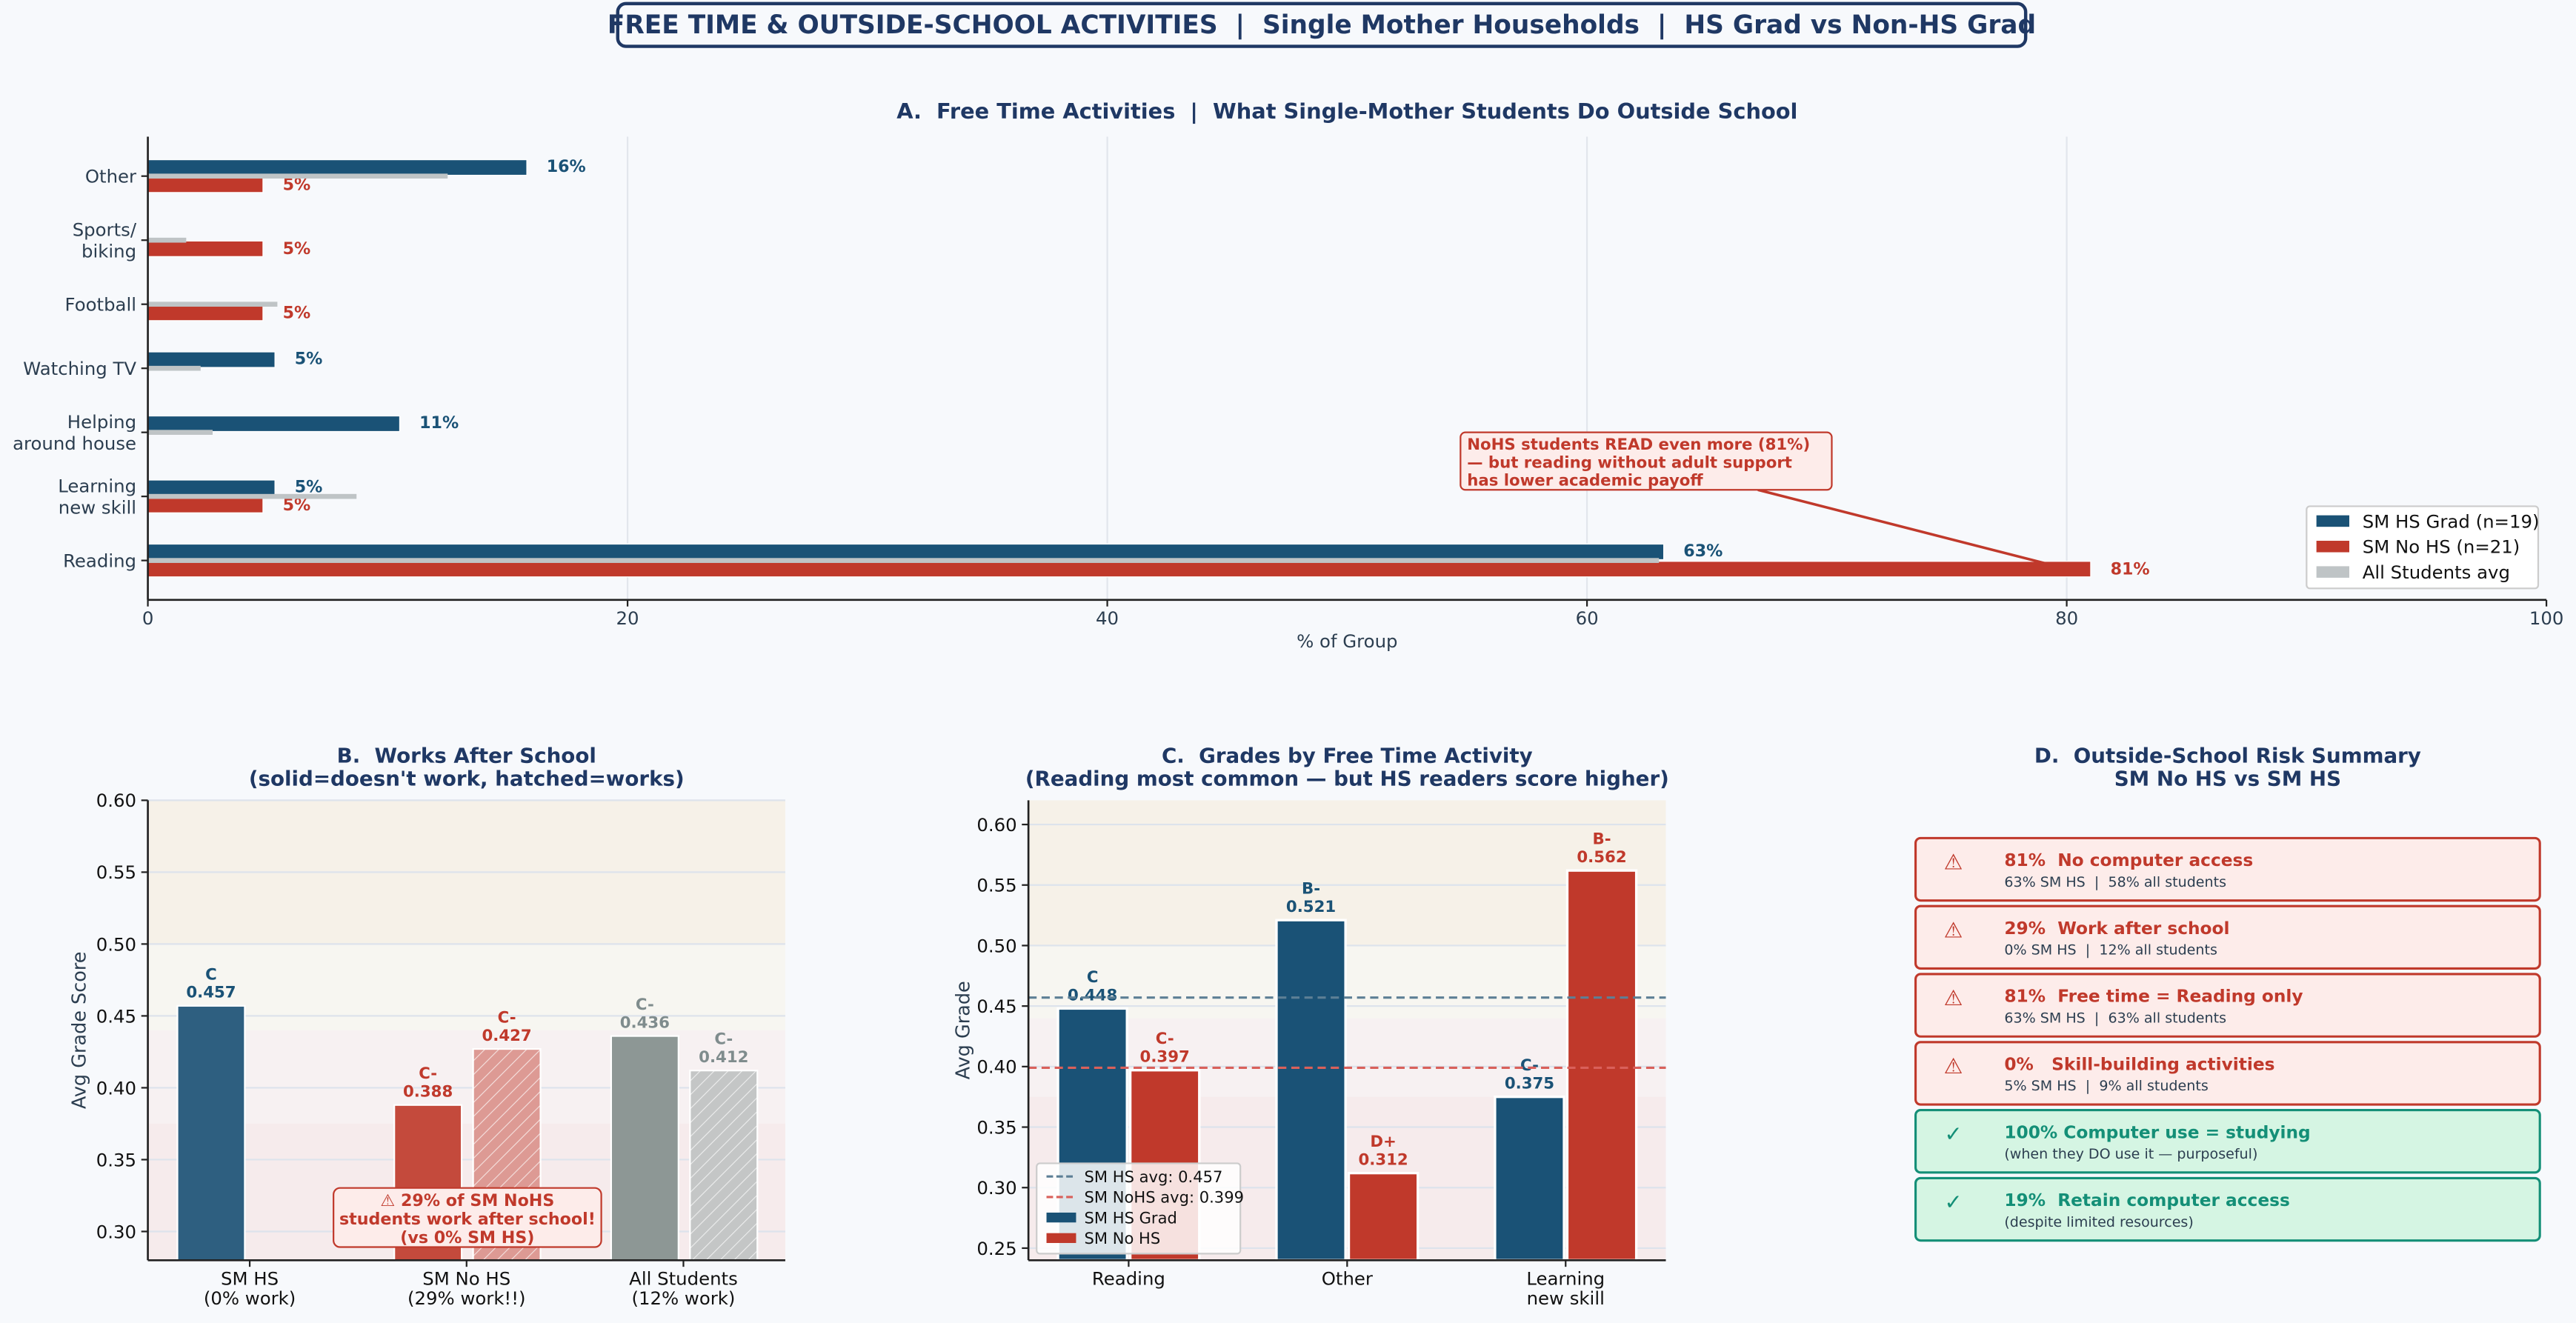 The height and width of the screenshot is (1323, 2576). What do you see at coordinates (297, 249) in the screenshot?
I see `bar-label-sm-no-hs: 5%` at bounding box center [297, 249].